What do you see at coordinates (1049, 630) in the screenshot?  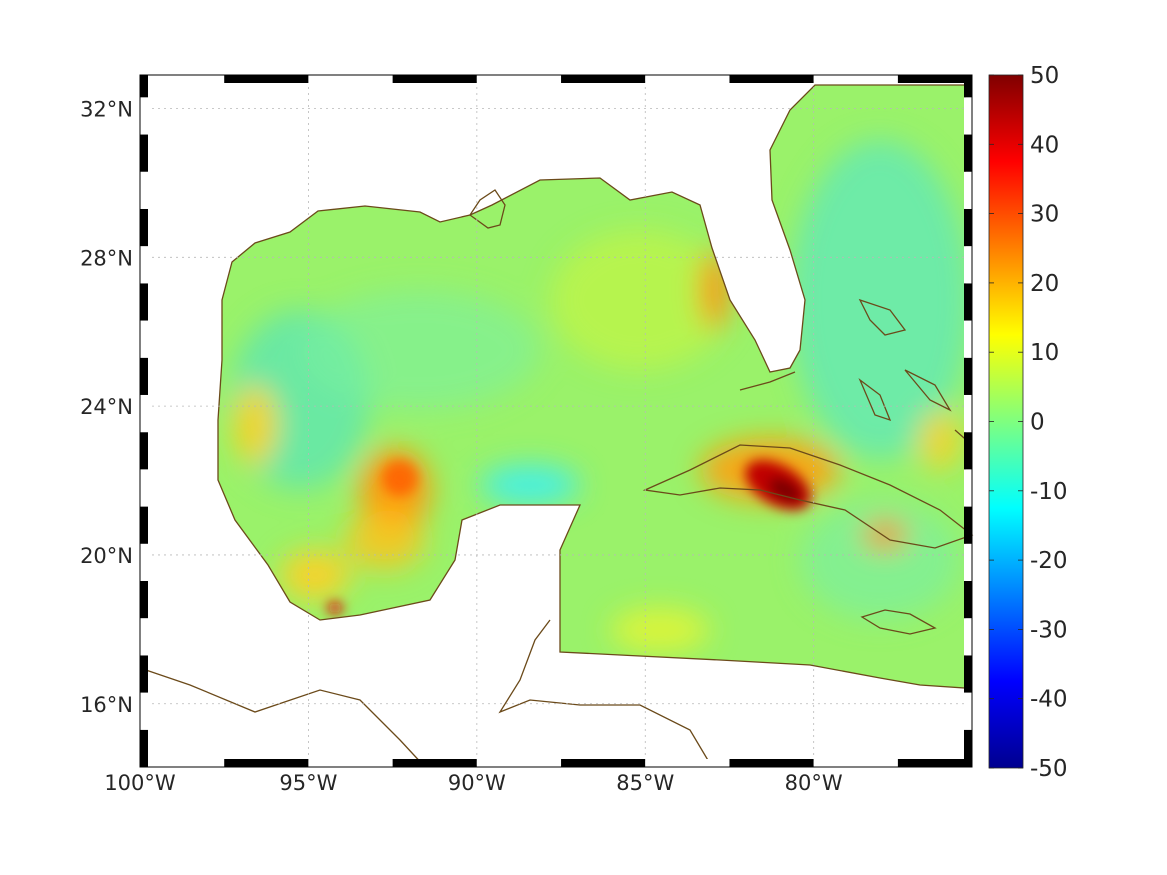 I see `colorbar-tick-label: -30` at bounding box center [1049, 630].